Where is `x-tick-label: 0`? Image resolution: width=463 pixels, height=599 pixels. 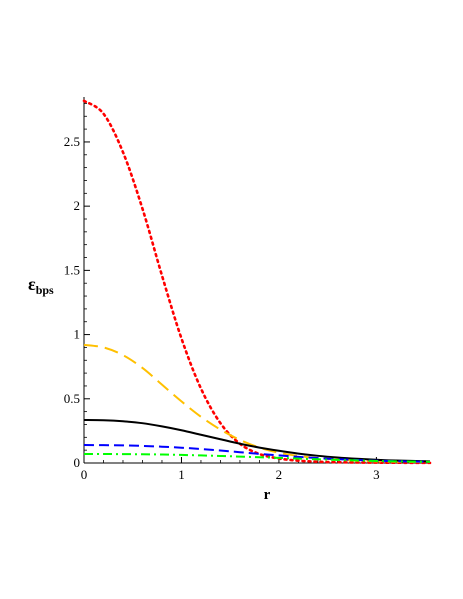
x-tick-label: 0 is located at coordinates (84, 474).